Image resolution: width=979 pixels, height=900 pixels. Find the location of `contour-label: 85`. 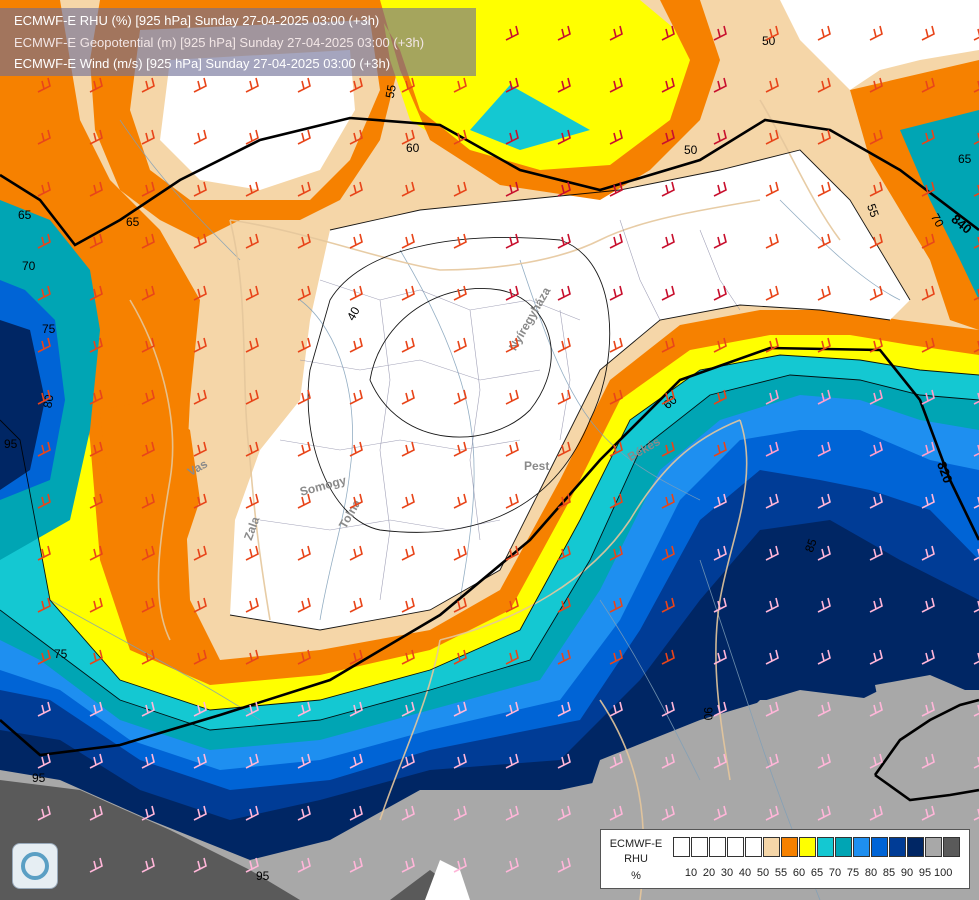

contour-label: 85 is located at coordinates (811, 546).